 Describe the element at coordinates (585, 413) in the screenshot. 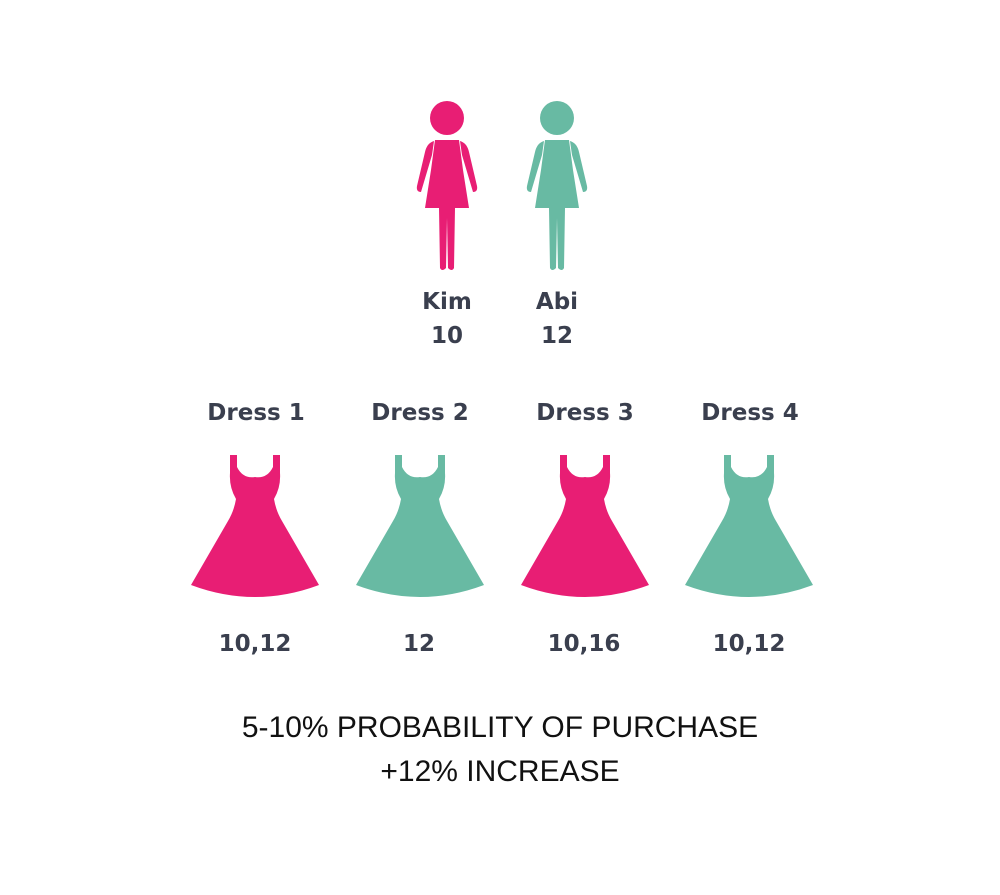

I see `dress-title-3: Dress 3` at that location.